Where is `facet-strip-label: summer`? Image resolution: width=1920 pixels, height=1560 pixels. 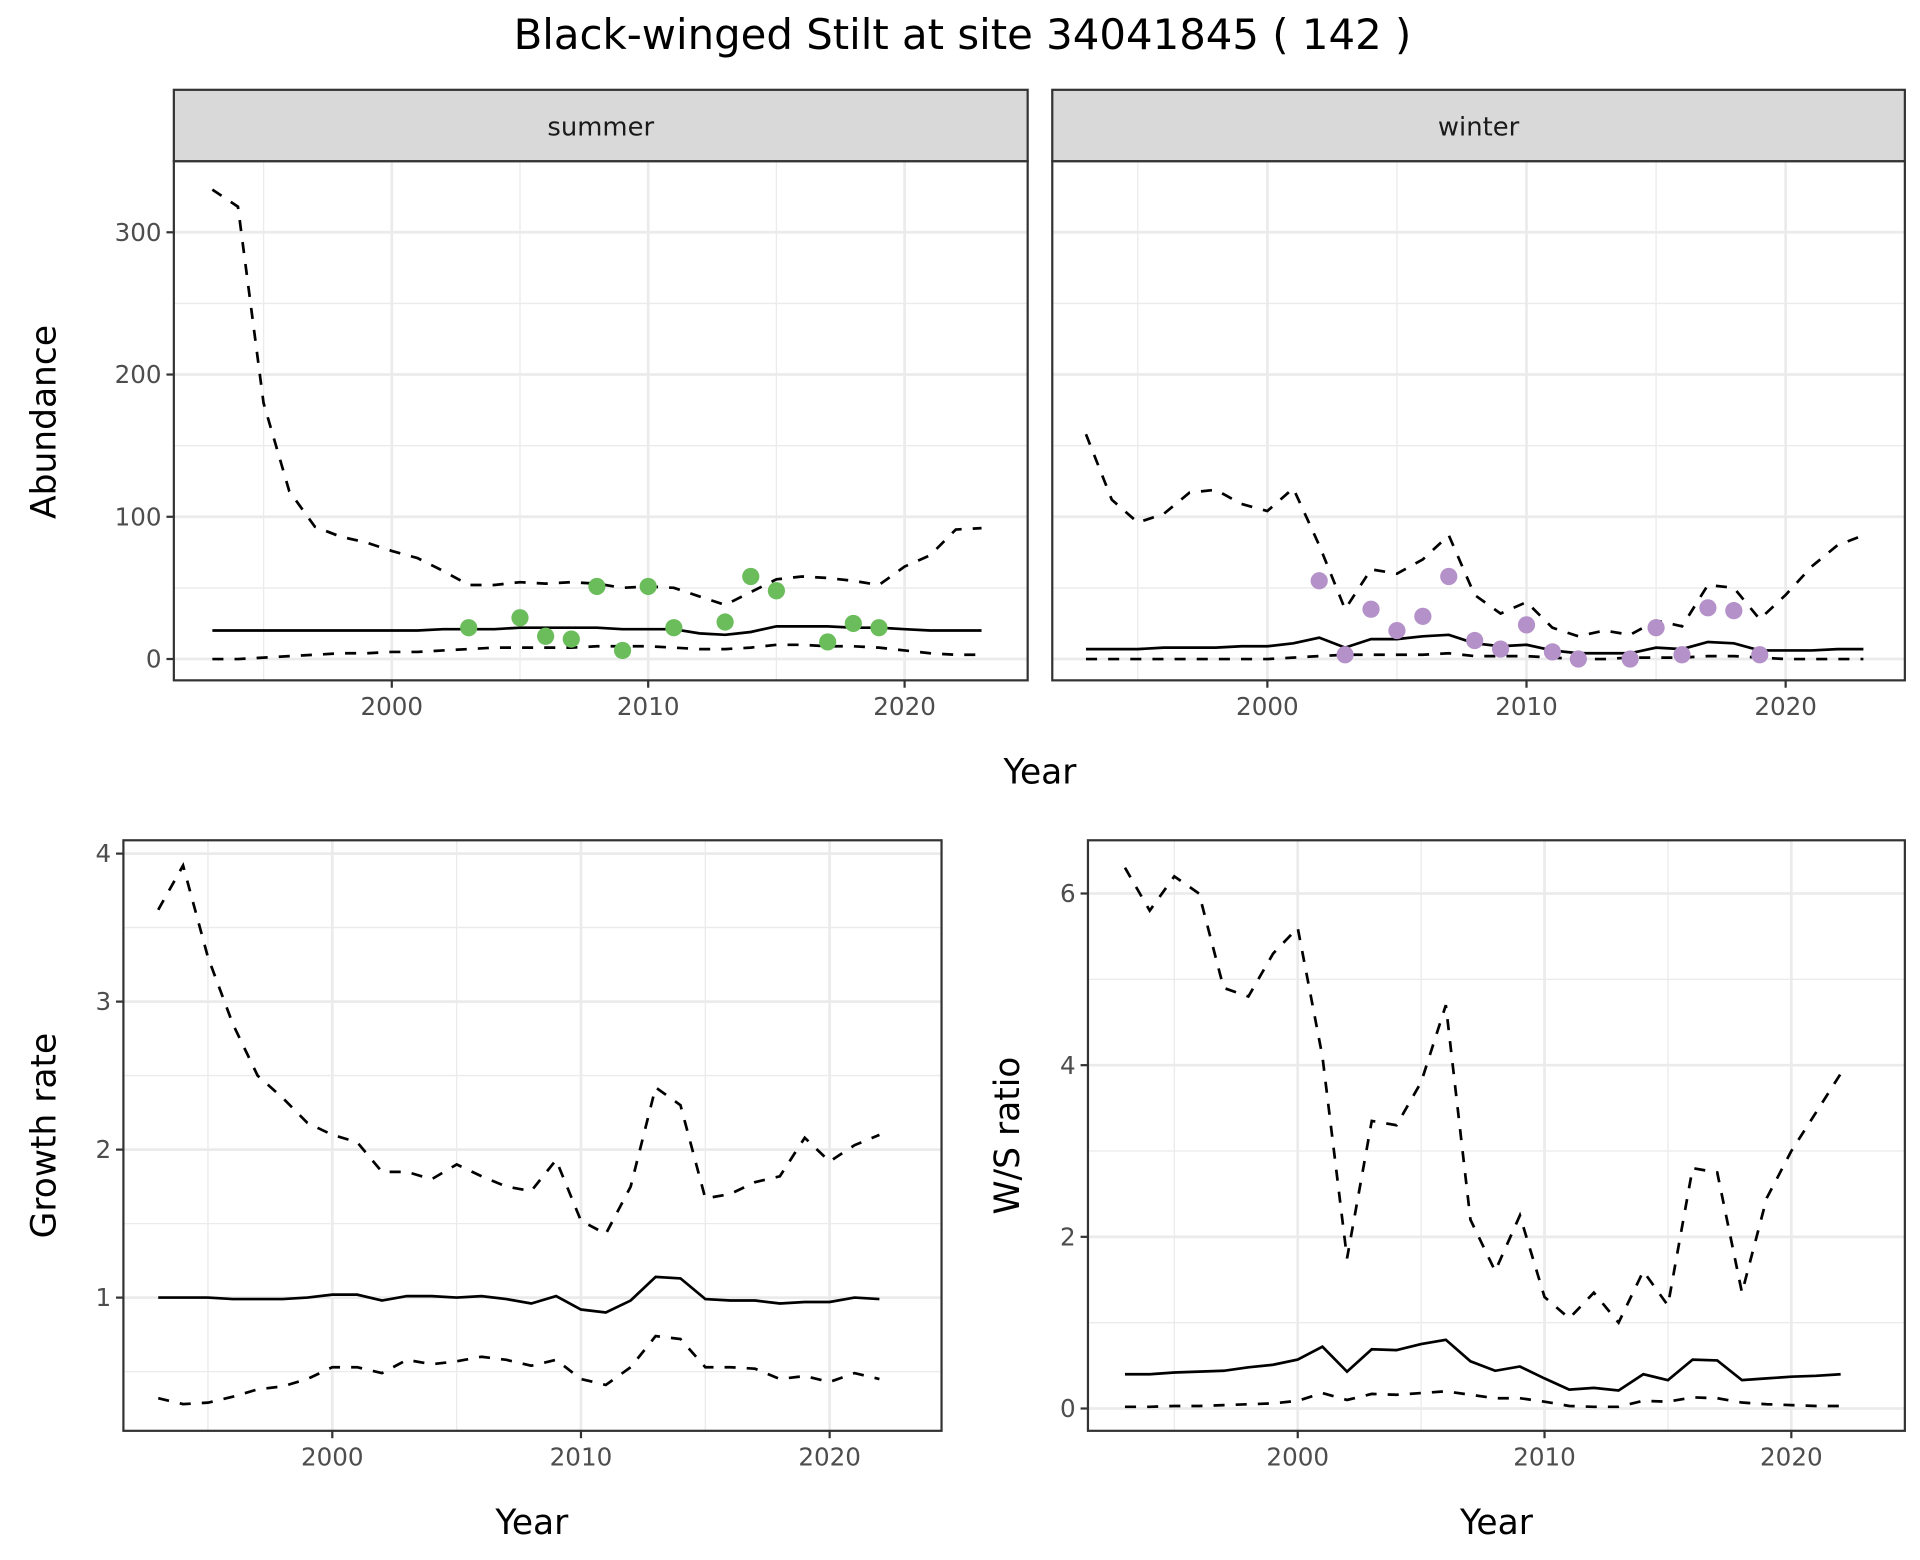
facet-strip-label: summer is located at coordinates (600, 127).